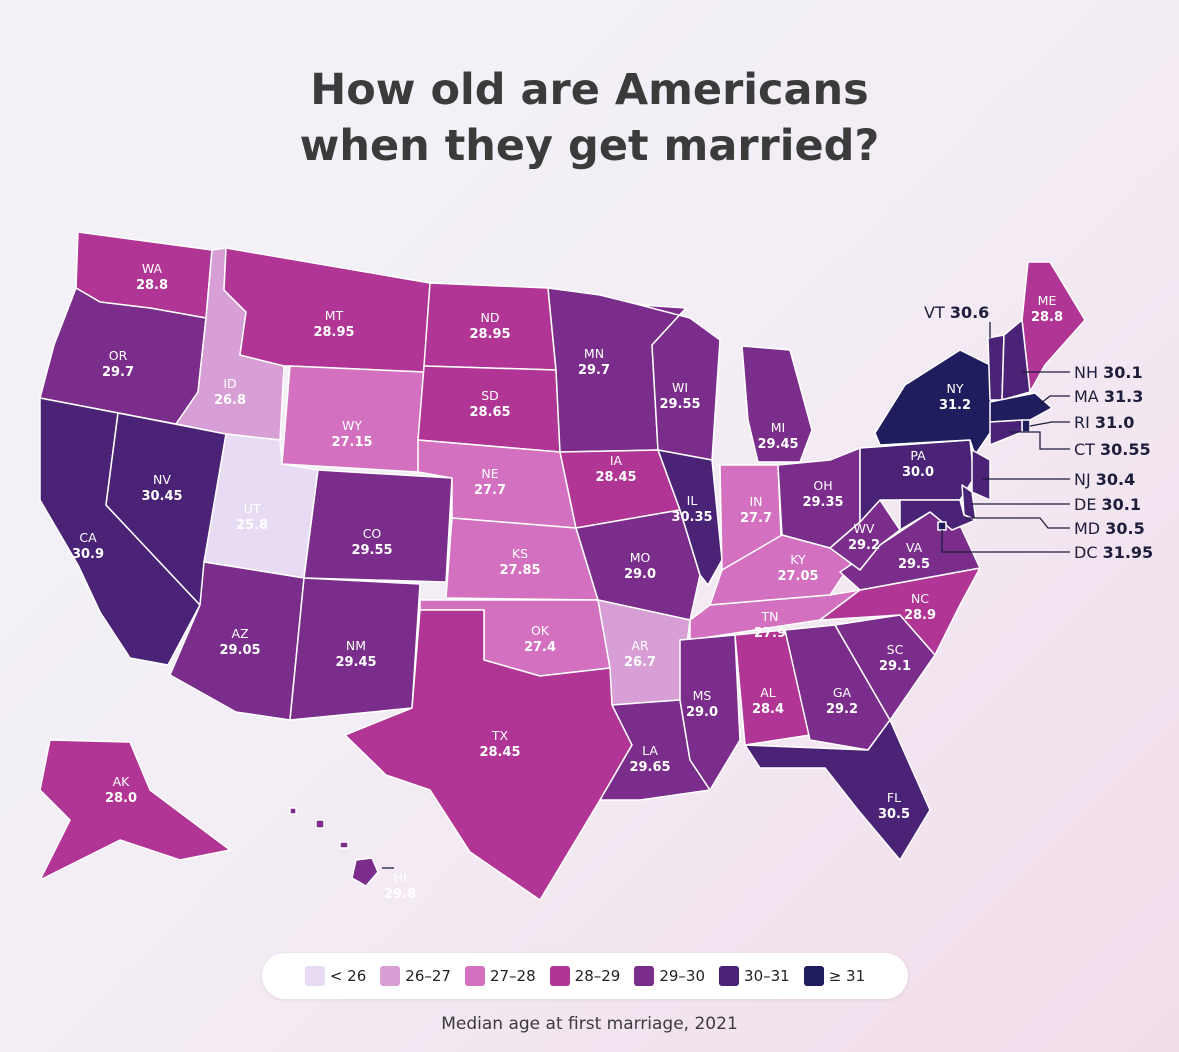  Describe the element at coordinates (519, 562) in the screenshot. I see `state-label-ks: KS 27.85` at that location.